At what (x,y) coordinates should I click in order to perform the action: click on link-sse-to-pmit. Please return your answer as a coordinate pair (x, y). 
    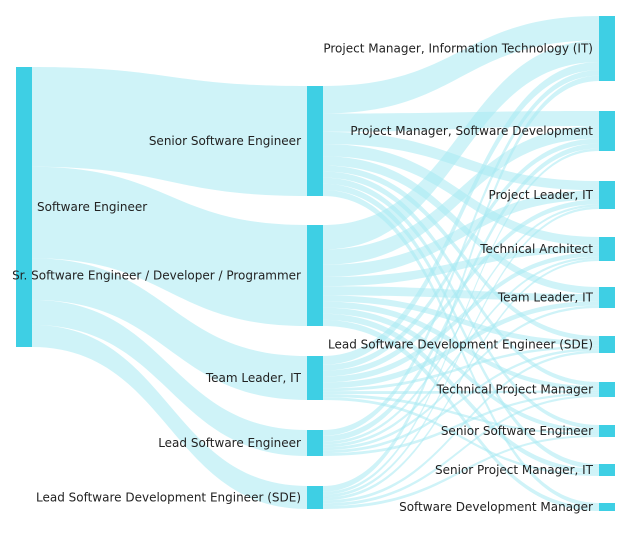
    Looking at the image, I should click on (461, 65).